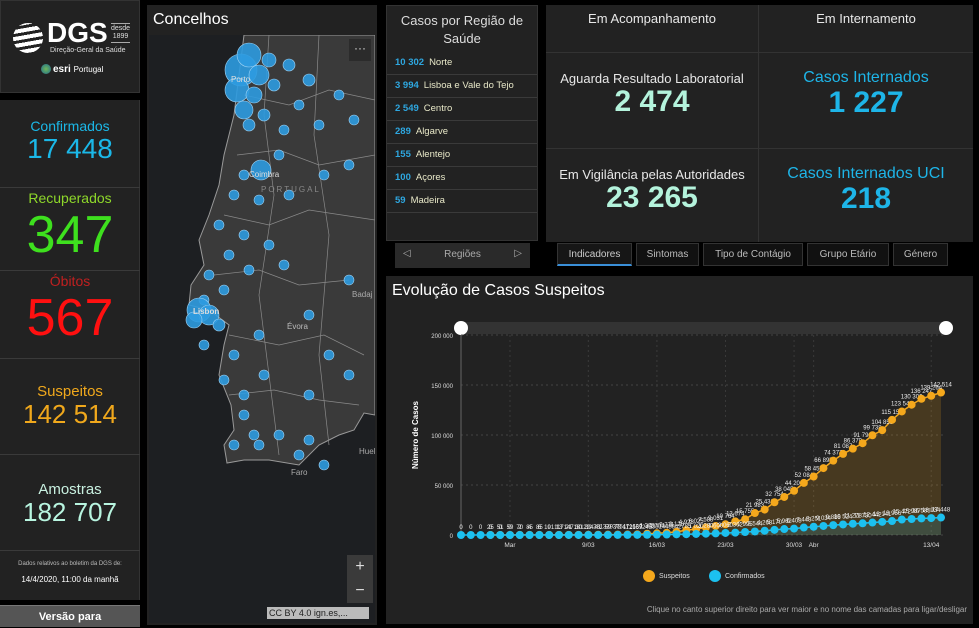  I want to click on region-item: 2 549 Centro, so click(462, 109).